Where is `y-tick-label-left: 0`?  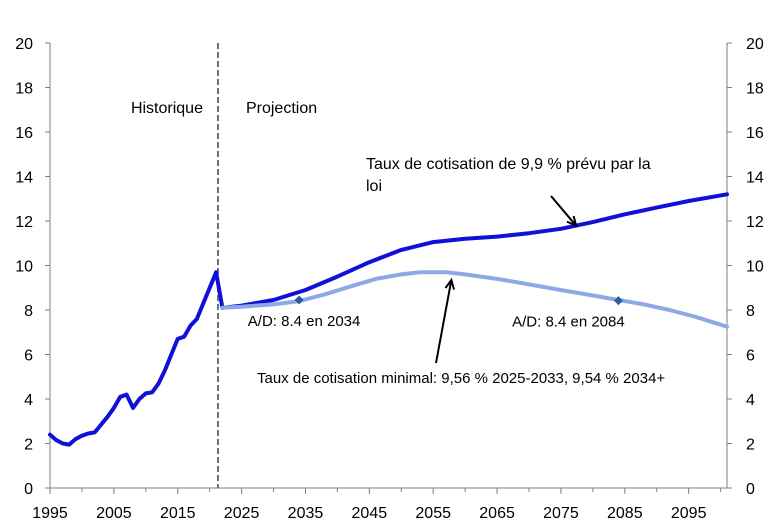
y-tick-label-left: 0 is located at coordinates (28, 489).